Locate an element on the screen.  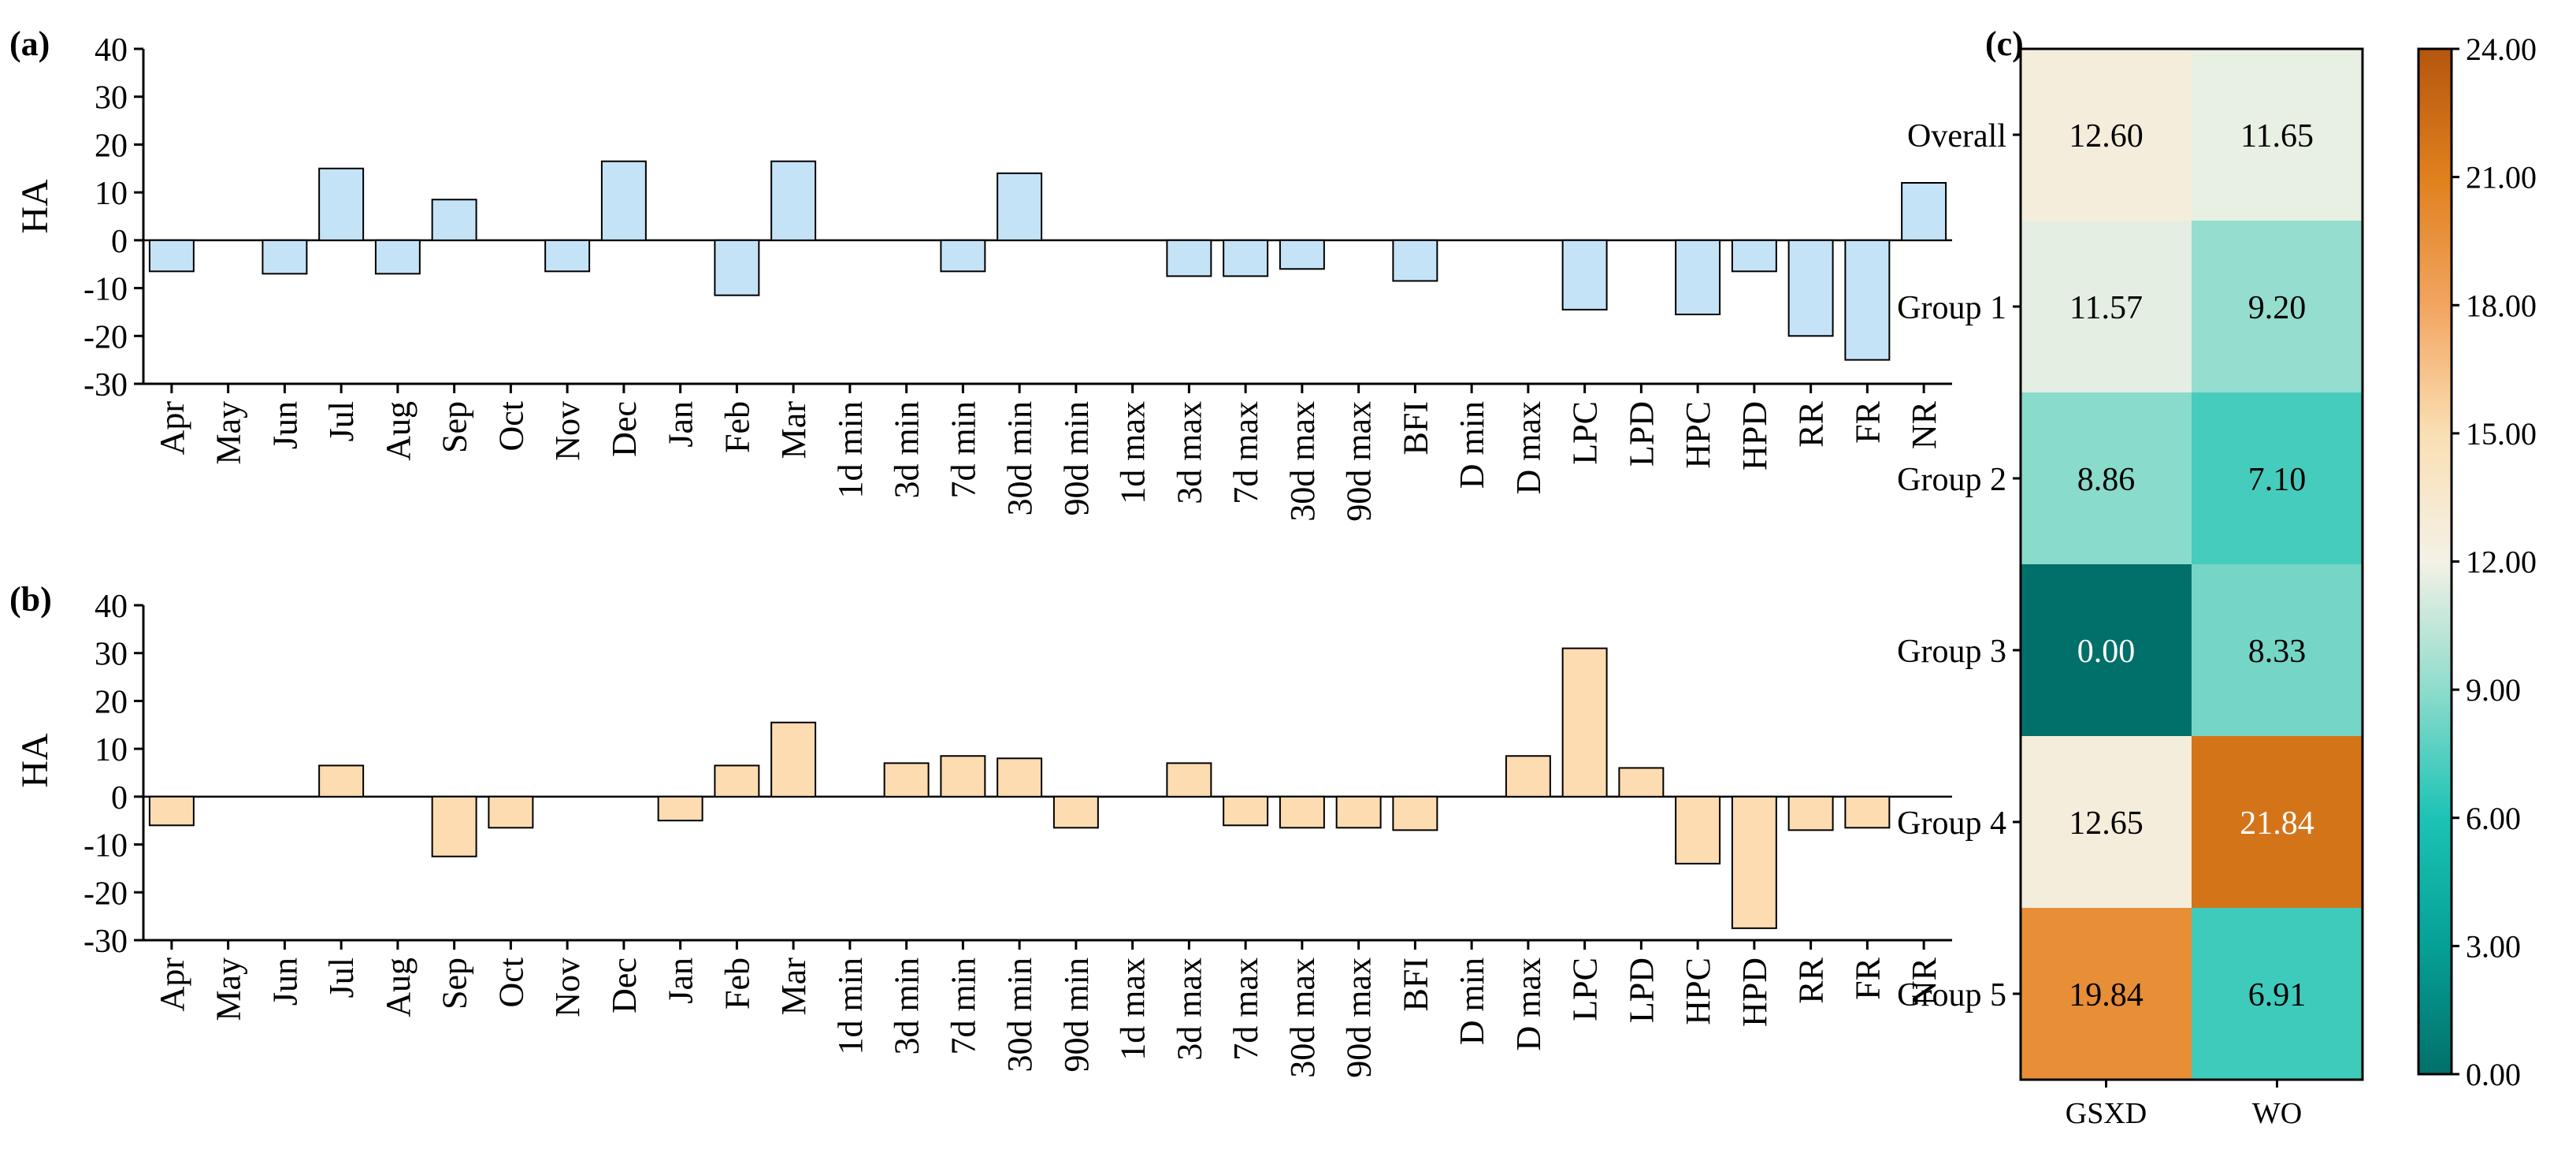
y-tick-label-b-6: 30 is located at coordinates (111, 655).